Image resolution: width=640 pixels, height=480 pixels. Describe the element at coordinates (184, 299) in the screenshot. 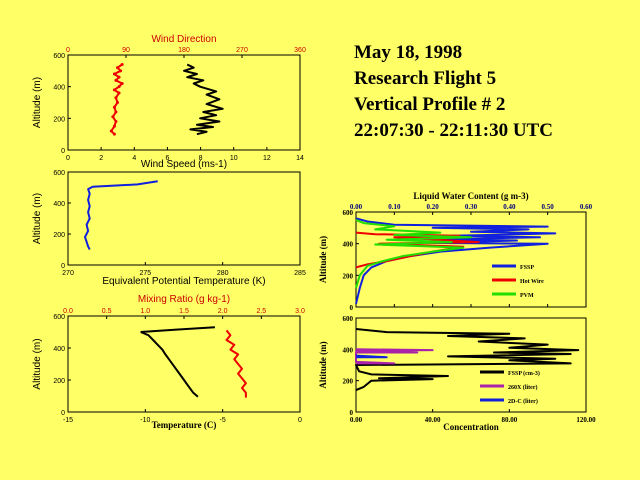

I see `temp_mix-title: Mixing Ratio (g kg-1)` at that location.